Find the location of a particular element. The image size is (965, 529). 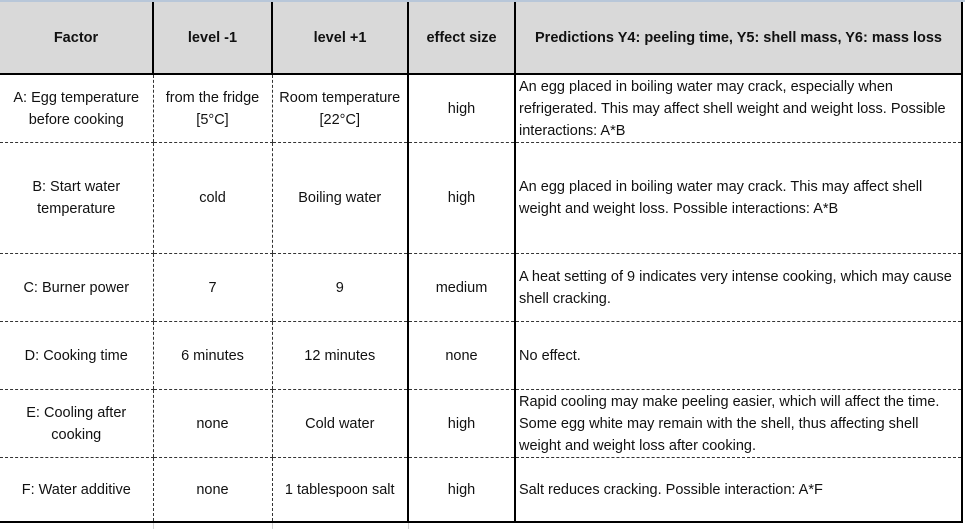

header-level-low: level -1 is located at coordinates (212, 38).